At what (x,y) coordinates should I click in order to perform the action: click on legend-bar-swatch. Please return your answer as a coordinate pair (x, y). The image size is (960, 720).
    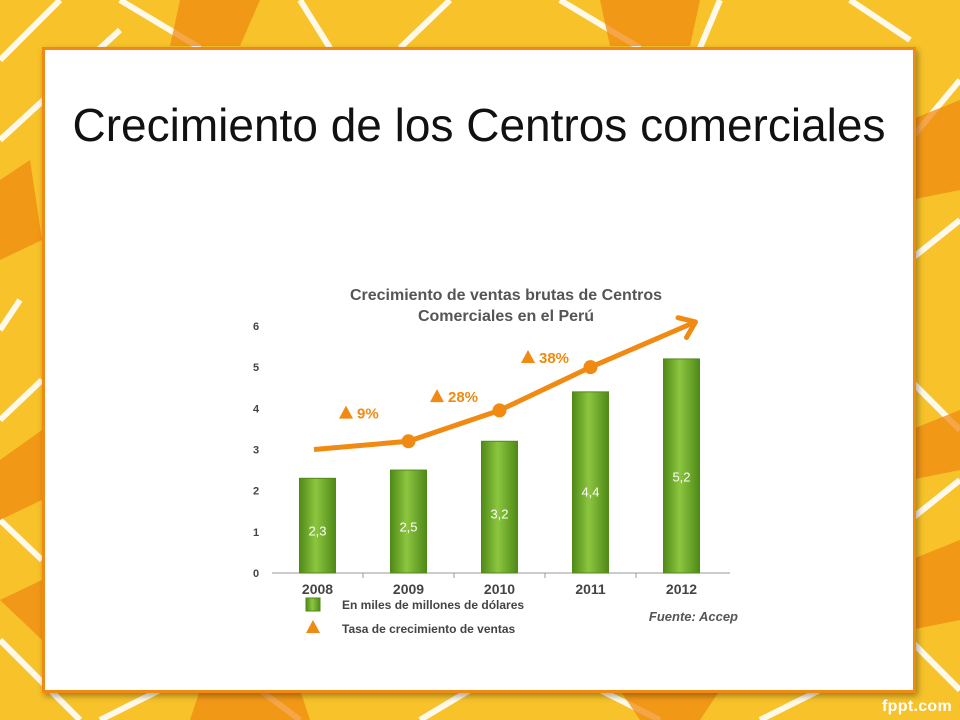
    Looking at the image, I should click on (313, 604).